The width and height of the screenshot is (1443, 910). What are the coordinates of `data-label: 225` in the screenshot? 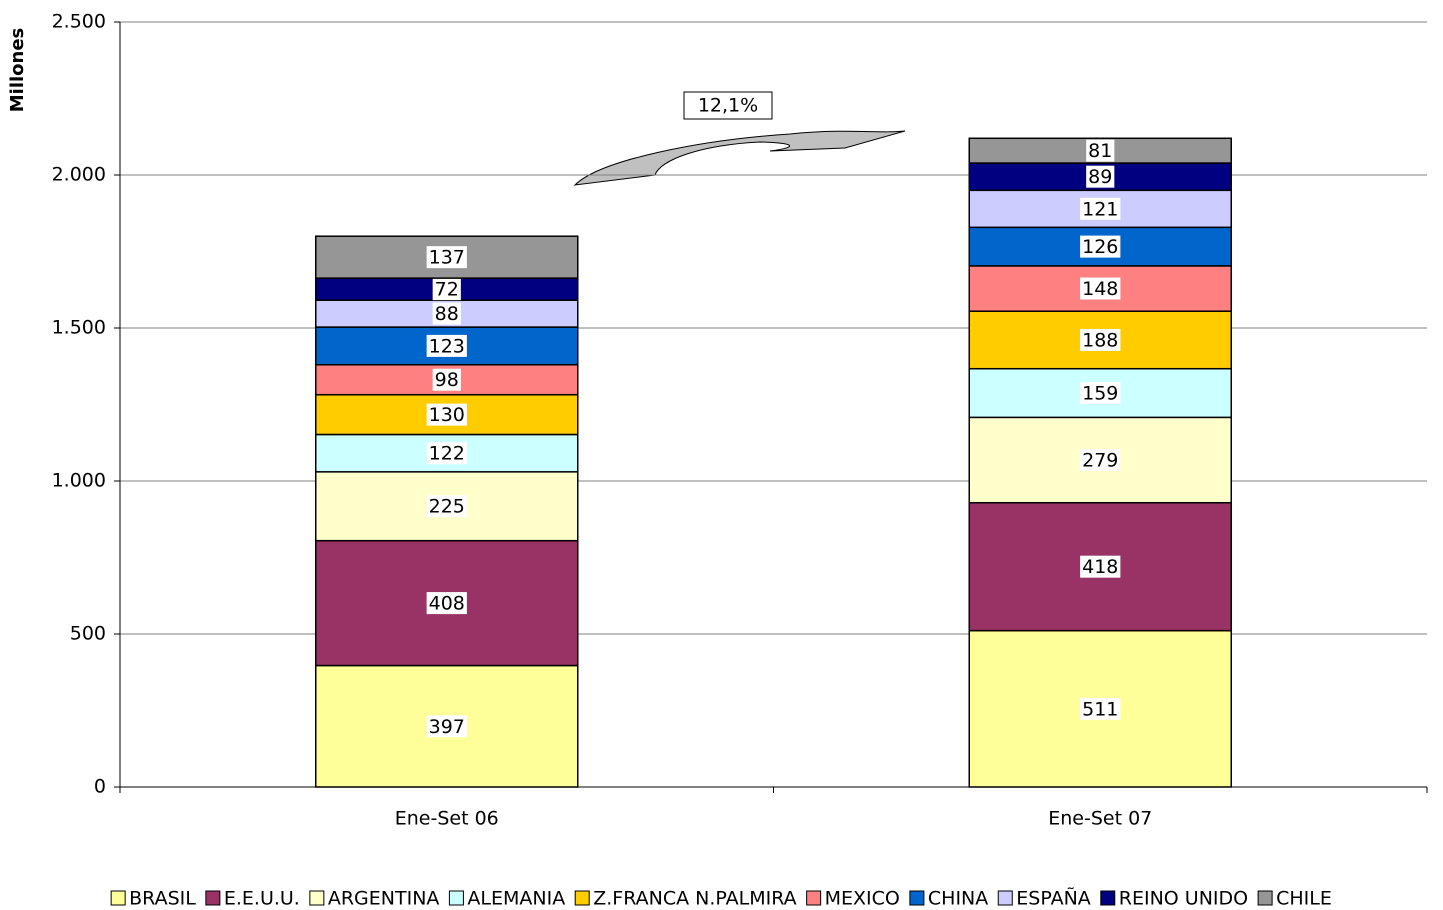 It's located at (447, 507).